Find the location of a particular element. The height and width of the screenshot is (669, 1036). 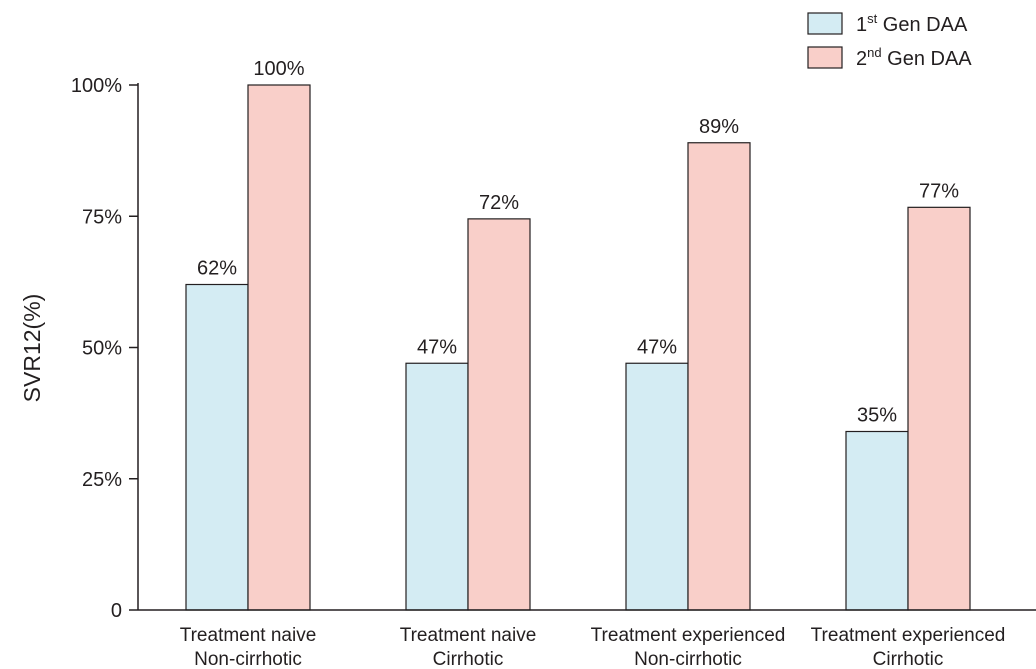

legend: 1st Gen DAA 2nd Gen DAA is located at coordinates (889, 40).